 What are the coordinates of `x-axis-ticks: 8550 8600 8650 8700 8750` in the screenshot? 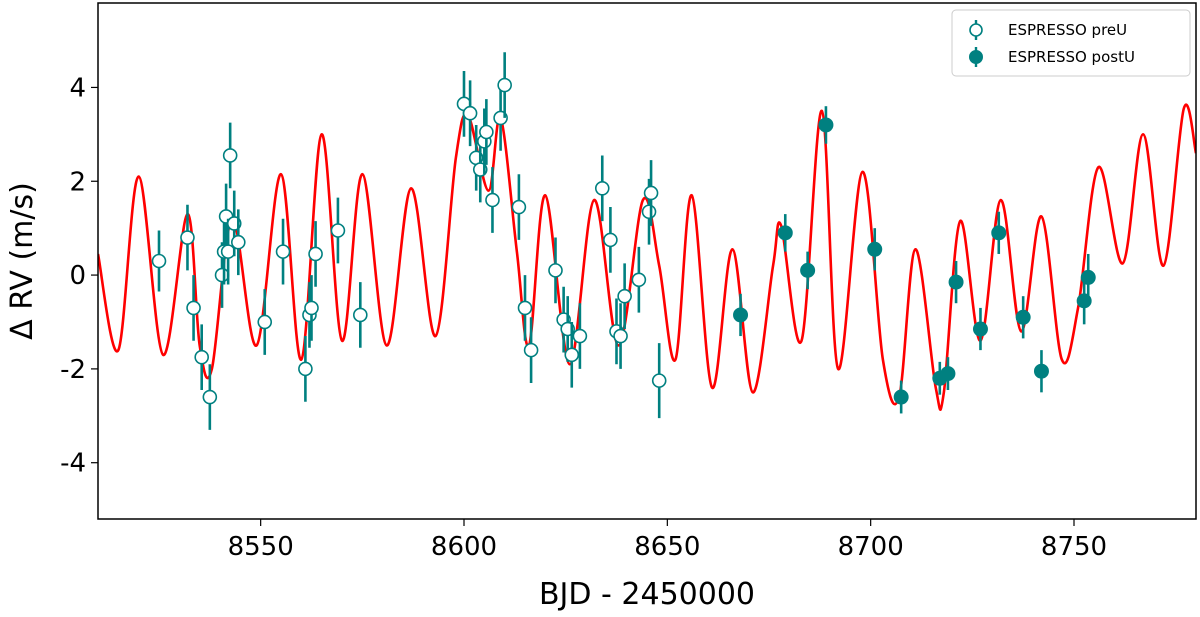 It's located at (667, 540).